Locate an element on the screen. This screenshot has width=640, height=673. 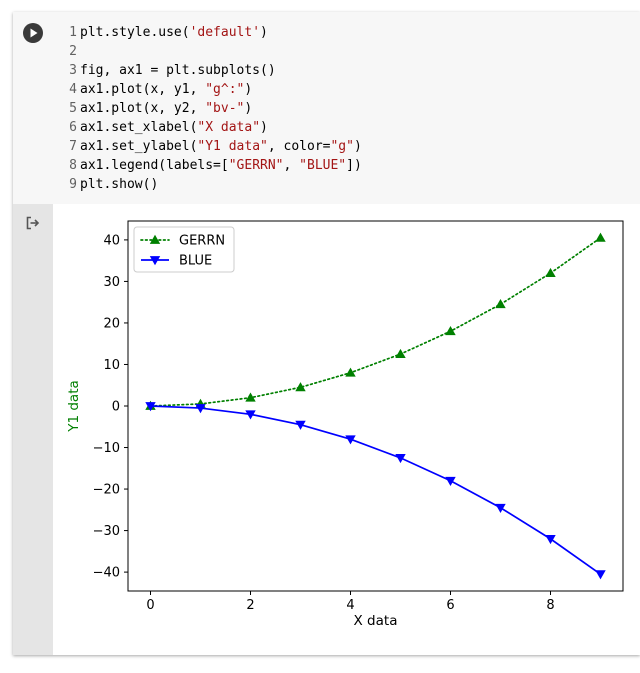
code-text: ax1.plot(x, y1, is located at coordinates (143, 89).